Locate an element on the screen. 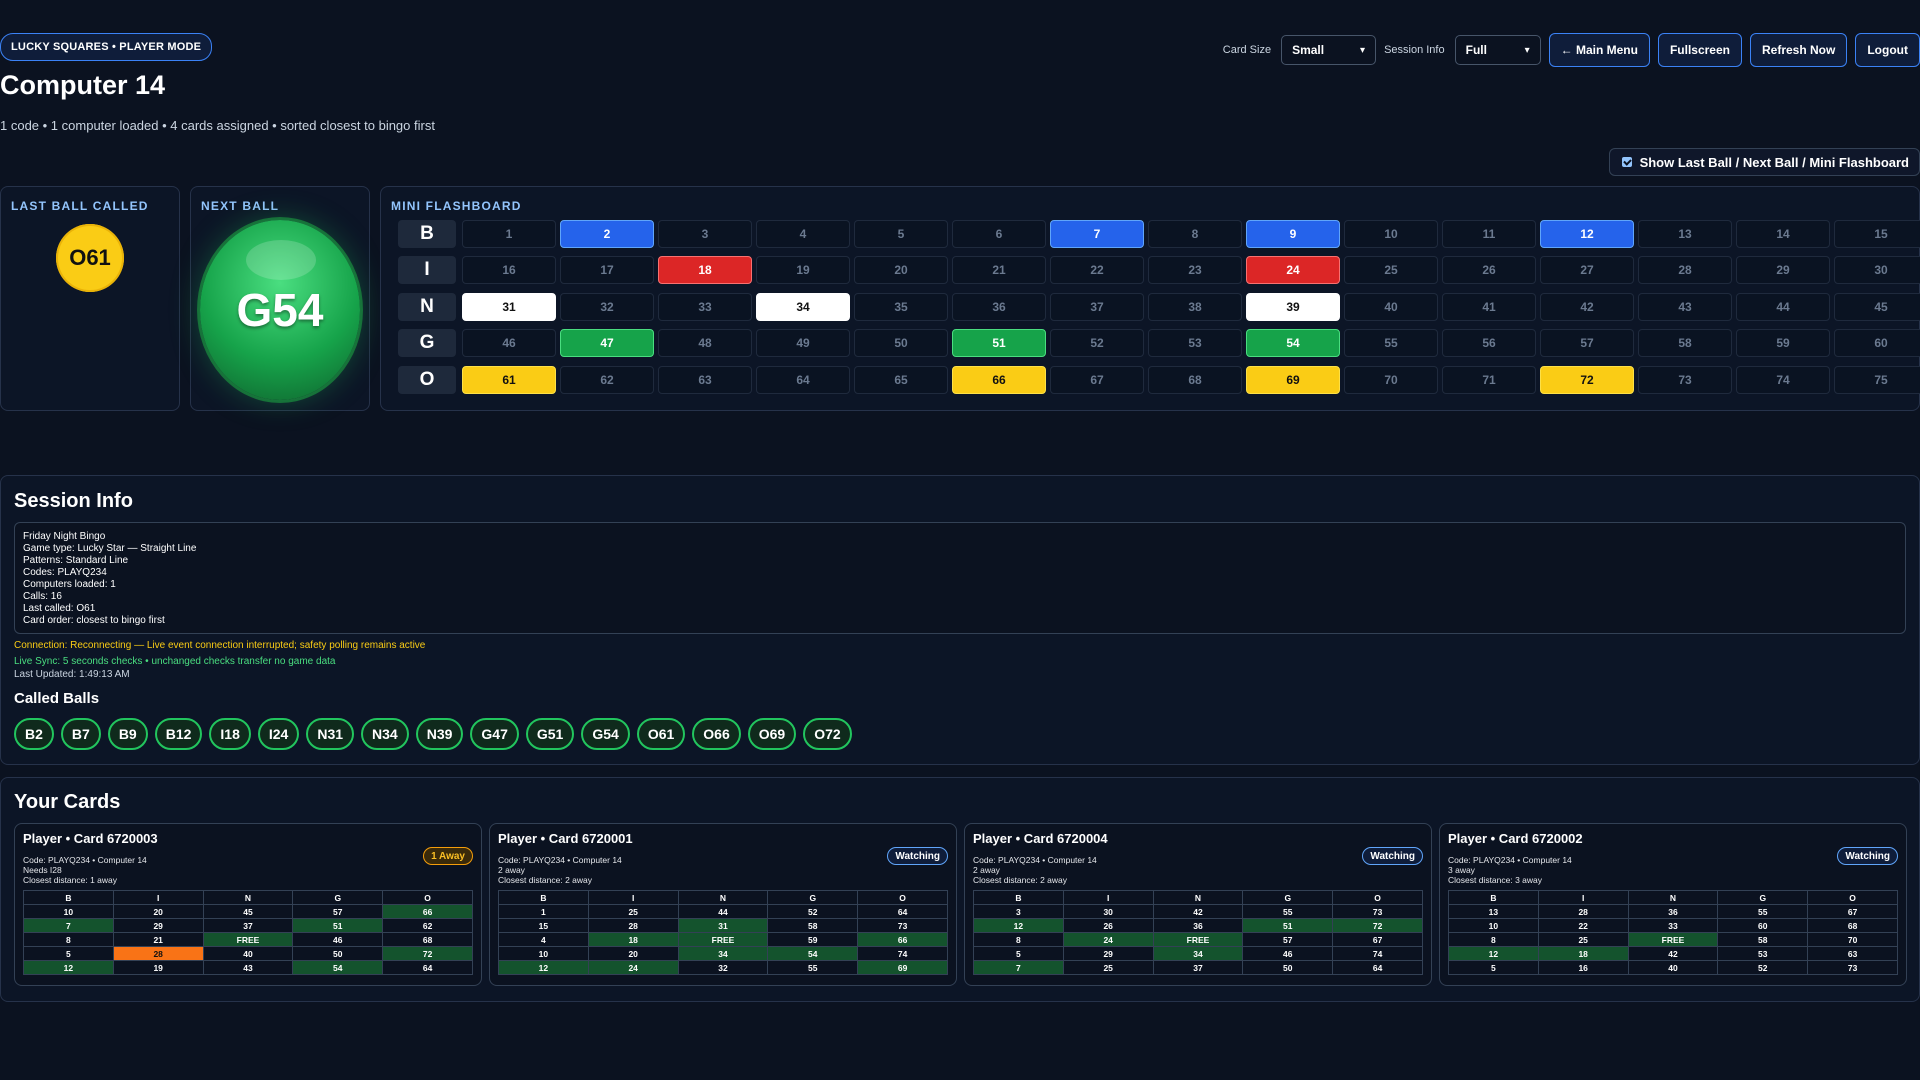  card-cell: 8 is located at coordinates (1018, 939).